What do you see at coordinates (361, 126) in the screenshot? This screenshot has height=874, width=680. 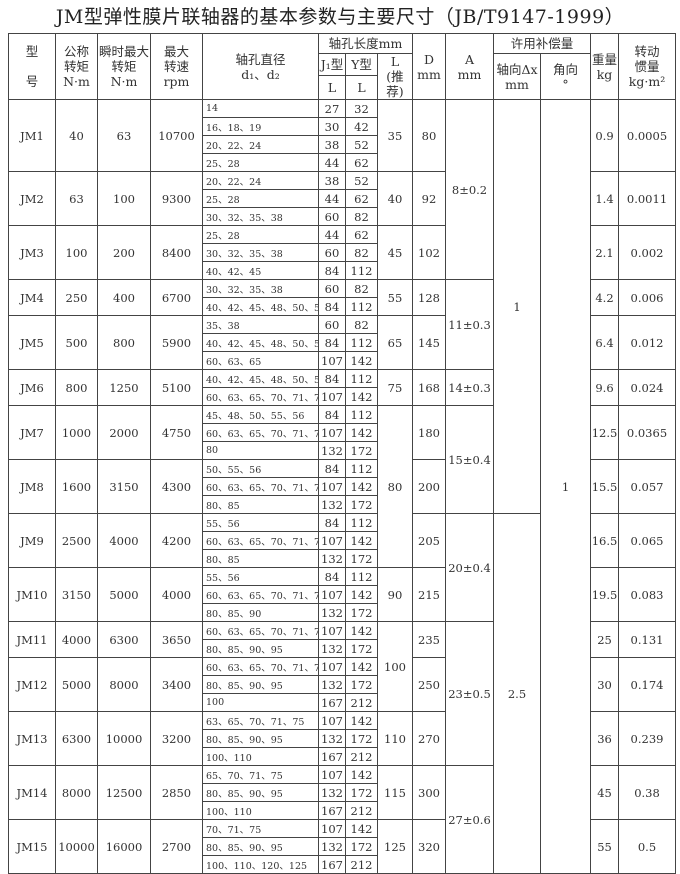 I see `y-length-cell: 42` at bounding box center [361, 126].